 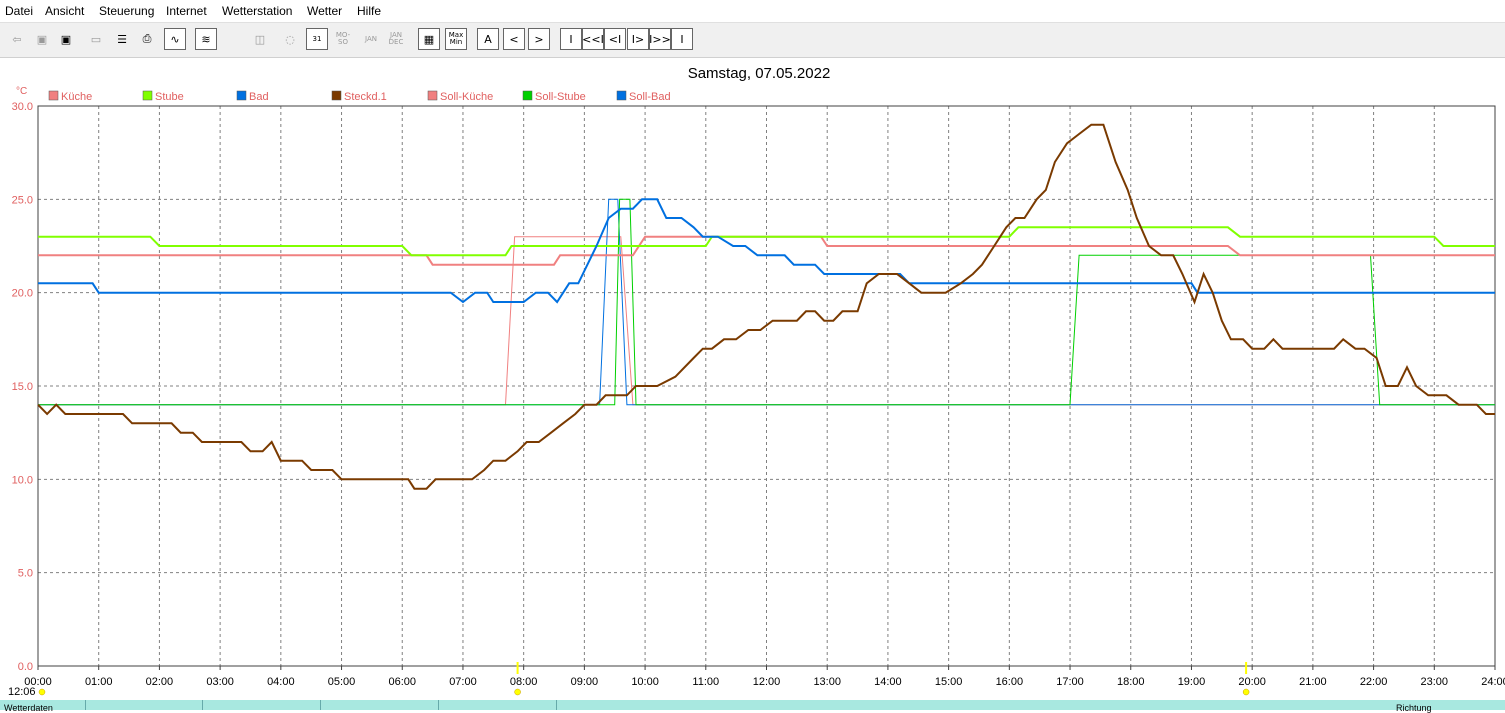 What do you see at coordinates (290, 39) in the screenshot?
I see `reset-icon: ◌` at bounding box center [290, 39].